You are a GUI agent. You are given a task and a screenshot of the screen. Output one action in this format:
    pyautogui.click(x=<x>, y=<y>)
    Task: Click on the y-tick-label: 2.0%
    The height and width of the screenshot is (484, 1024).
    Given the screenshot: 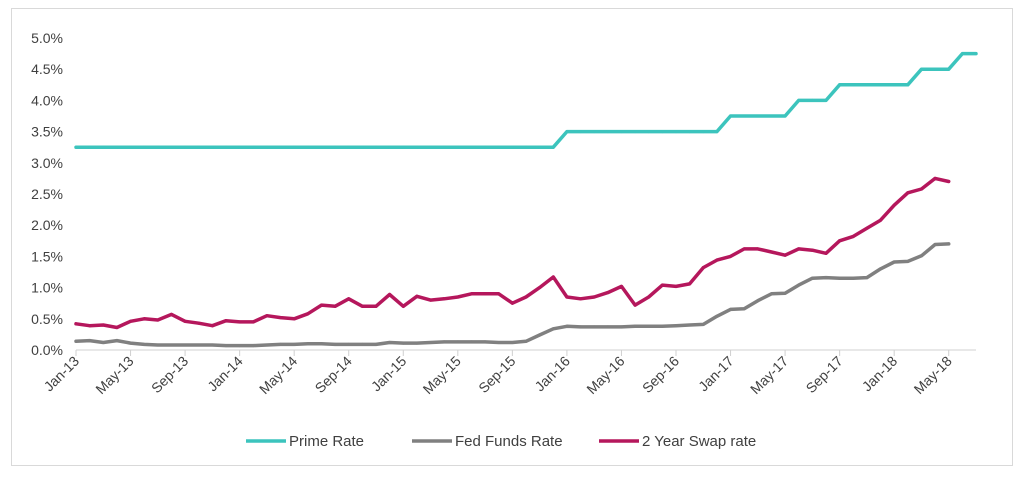 What is the action you would take?
    pyautogui.click(x=47, y=225)
    